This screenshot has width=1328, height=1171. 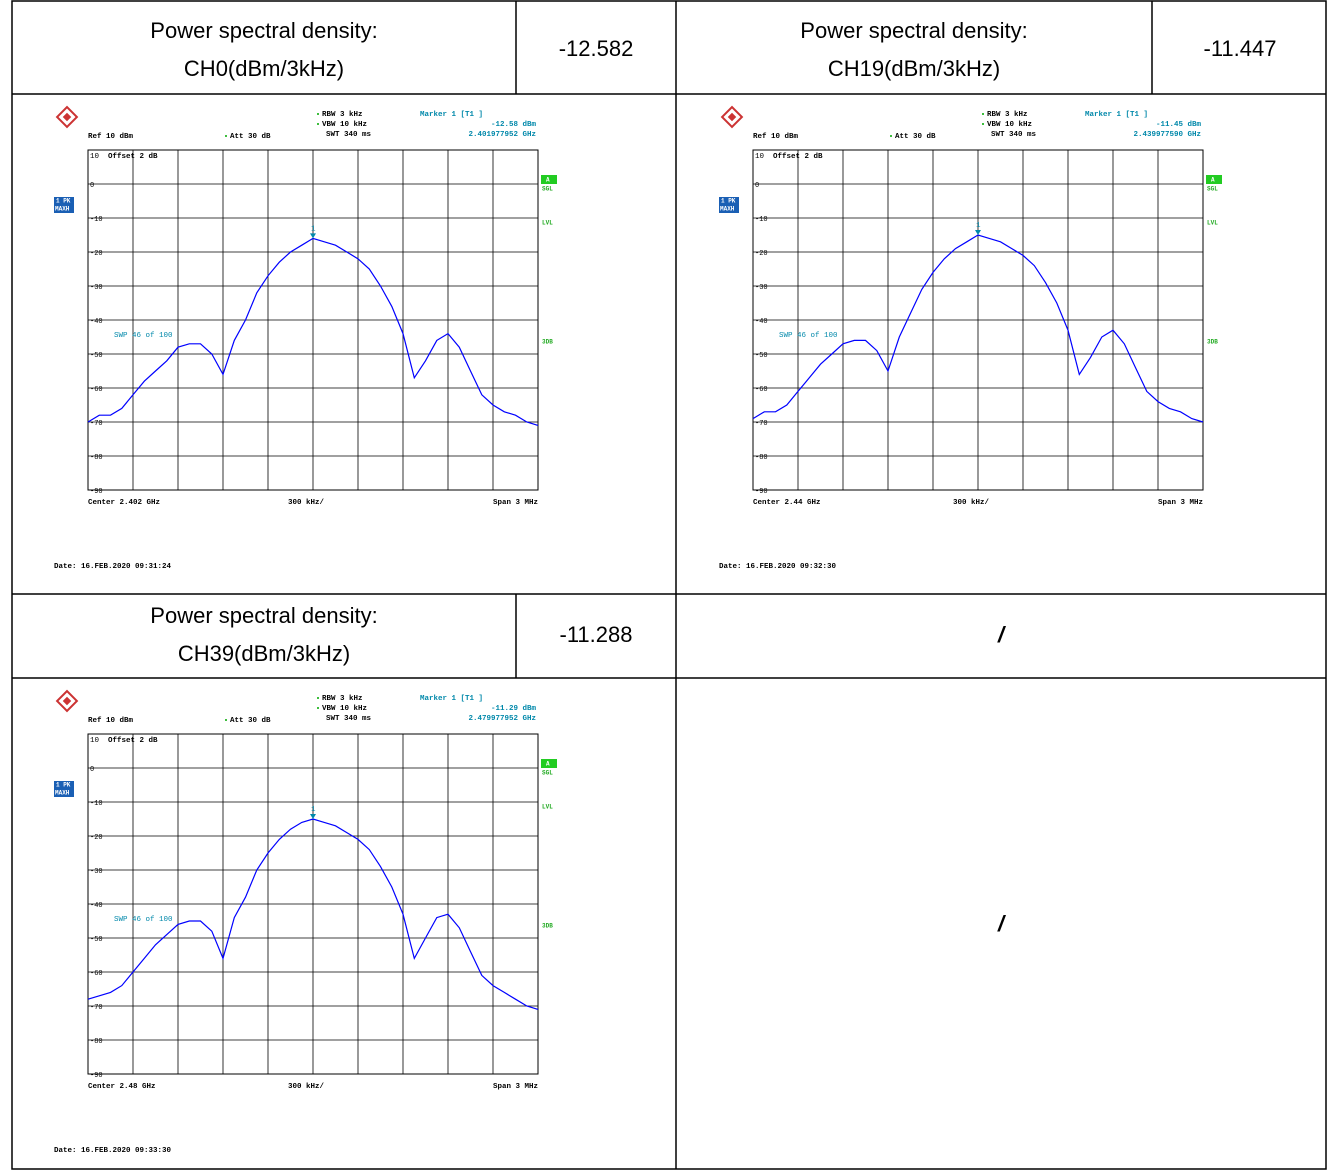 I want to click on ref-level: 10, so click(x=95, y=741).